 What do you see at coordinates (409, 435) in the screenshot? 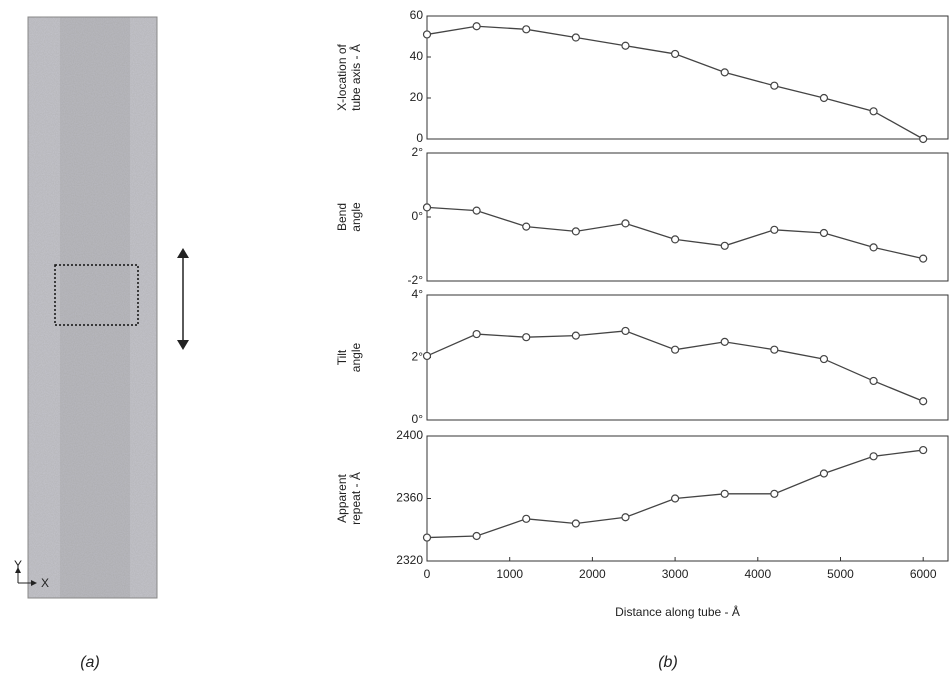
I see `y-tick-label: 2400` at bounding box center [409, 435].